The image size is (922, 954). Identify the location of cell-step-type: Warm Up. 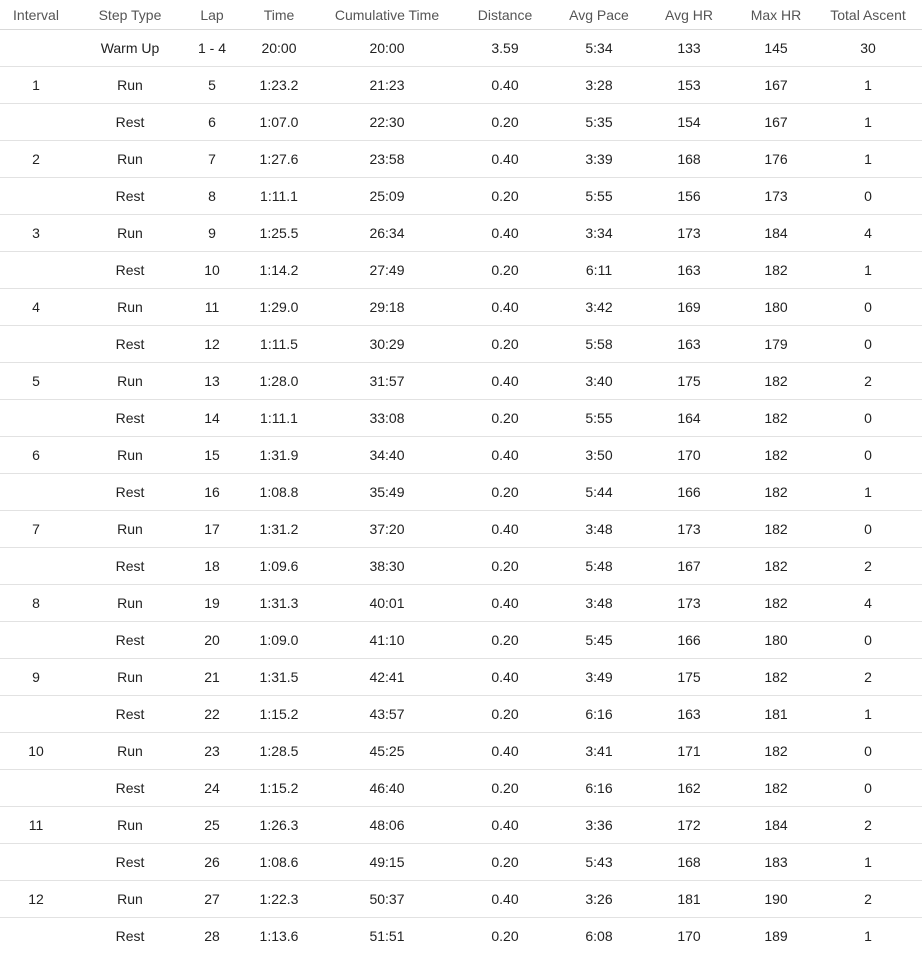
(130, 48).